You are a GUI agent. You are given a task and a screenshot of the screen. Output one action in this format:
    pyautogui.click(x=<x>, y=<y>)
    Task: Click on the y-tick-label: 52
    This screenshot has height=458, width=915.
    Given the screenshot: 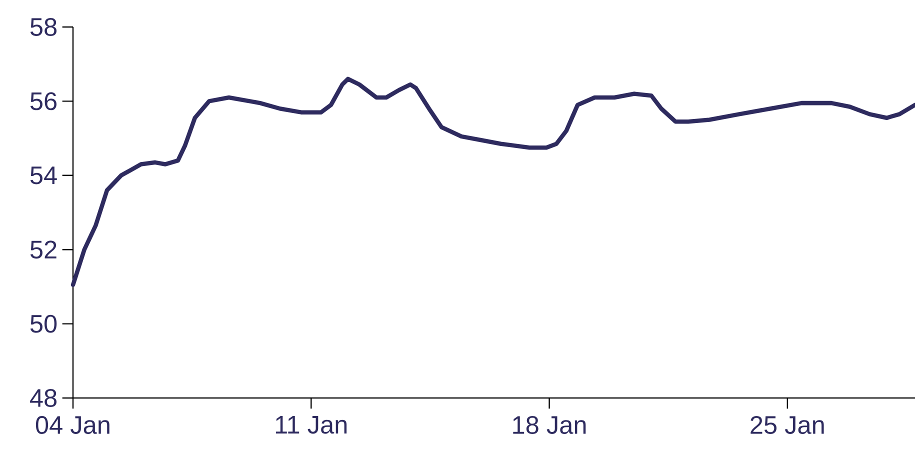 What is the action you would take?
    pyautogui.click(x=43, y=249)
    